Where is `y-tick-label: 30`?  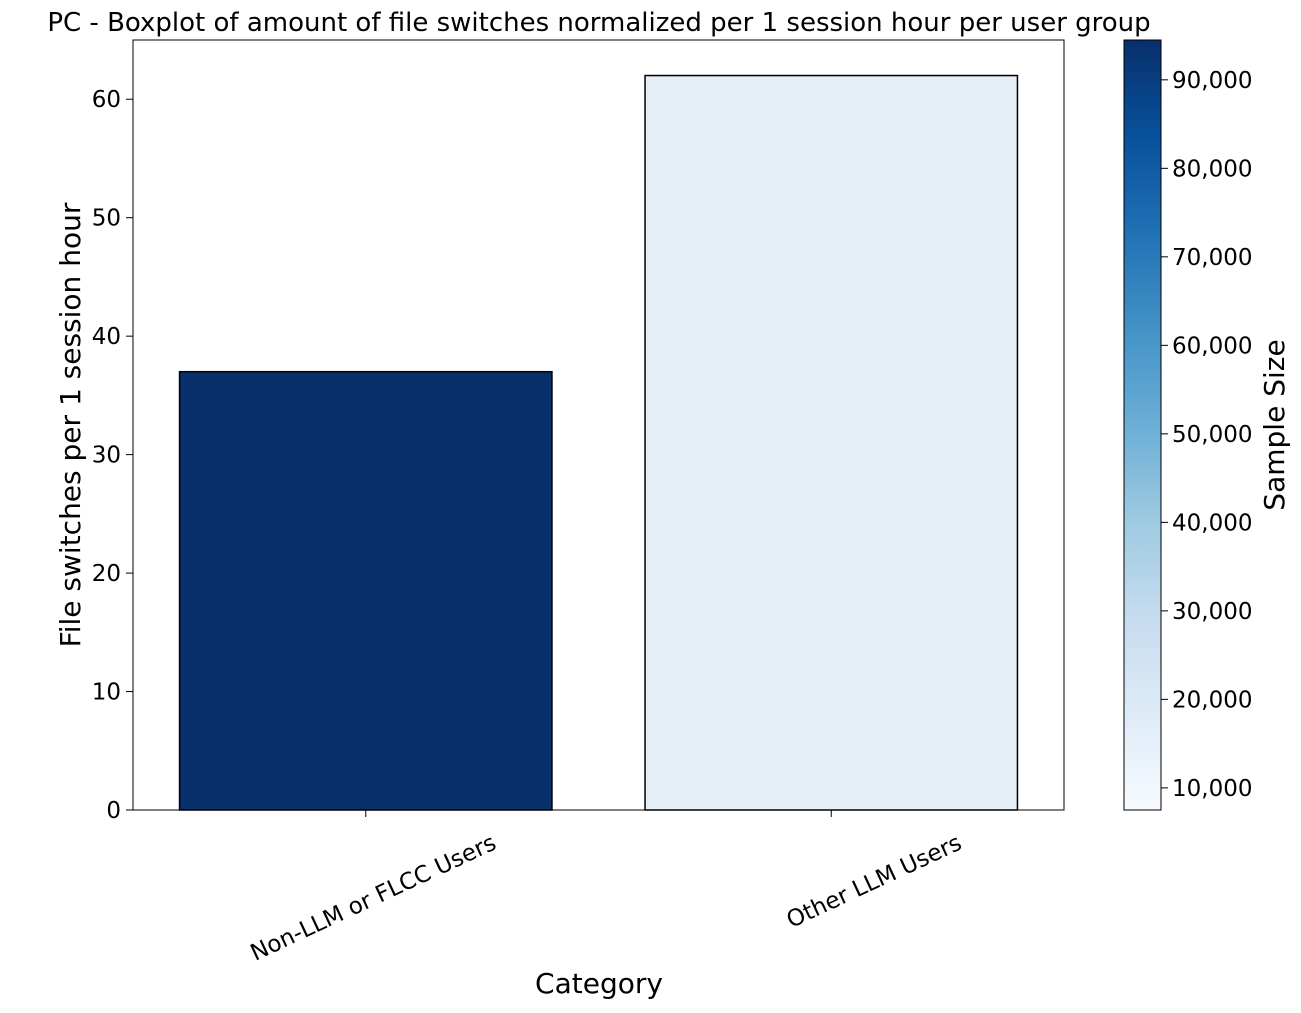 y-tick-label: 30 is located at coordinates (106, 456).